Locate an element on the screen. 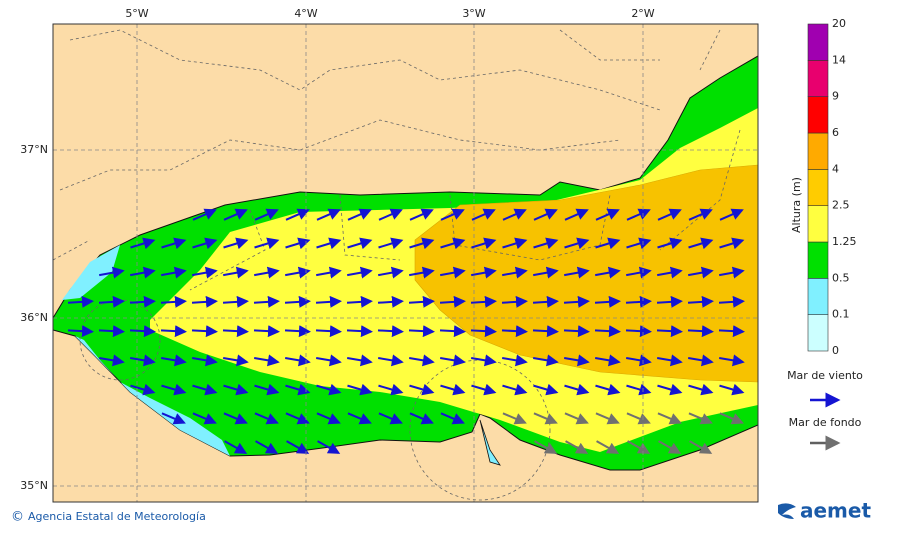  wave-zone-cyan is located at coordinates (146, 350).